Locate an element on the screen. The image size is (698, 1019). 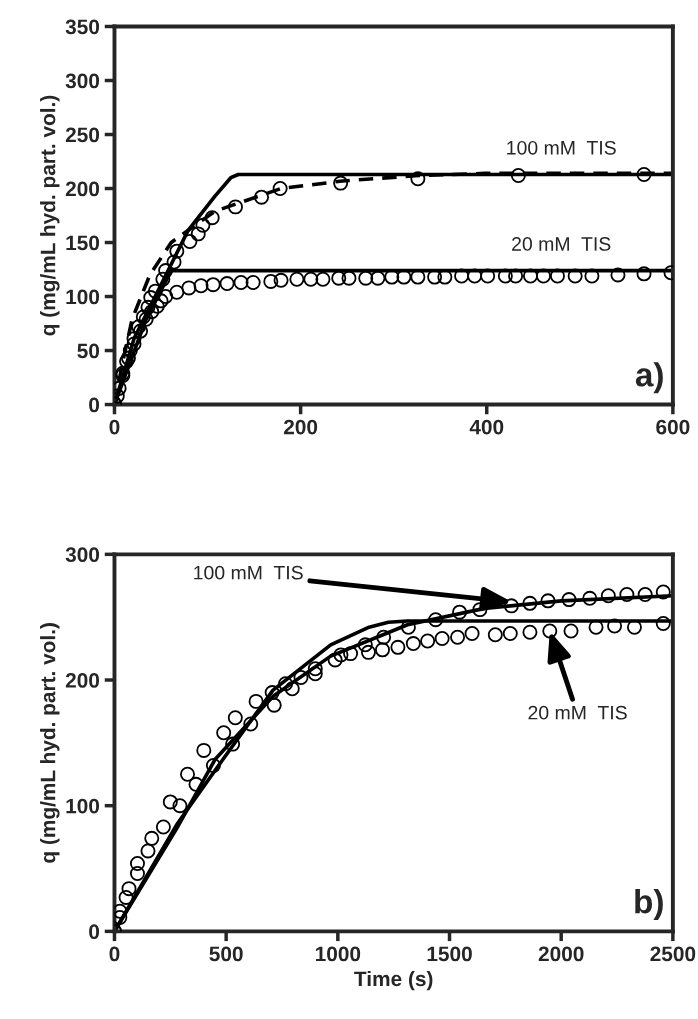
x-tick-label: 400 is located at coordinates (486, 427).